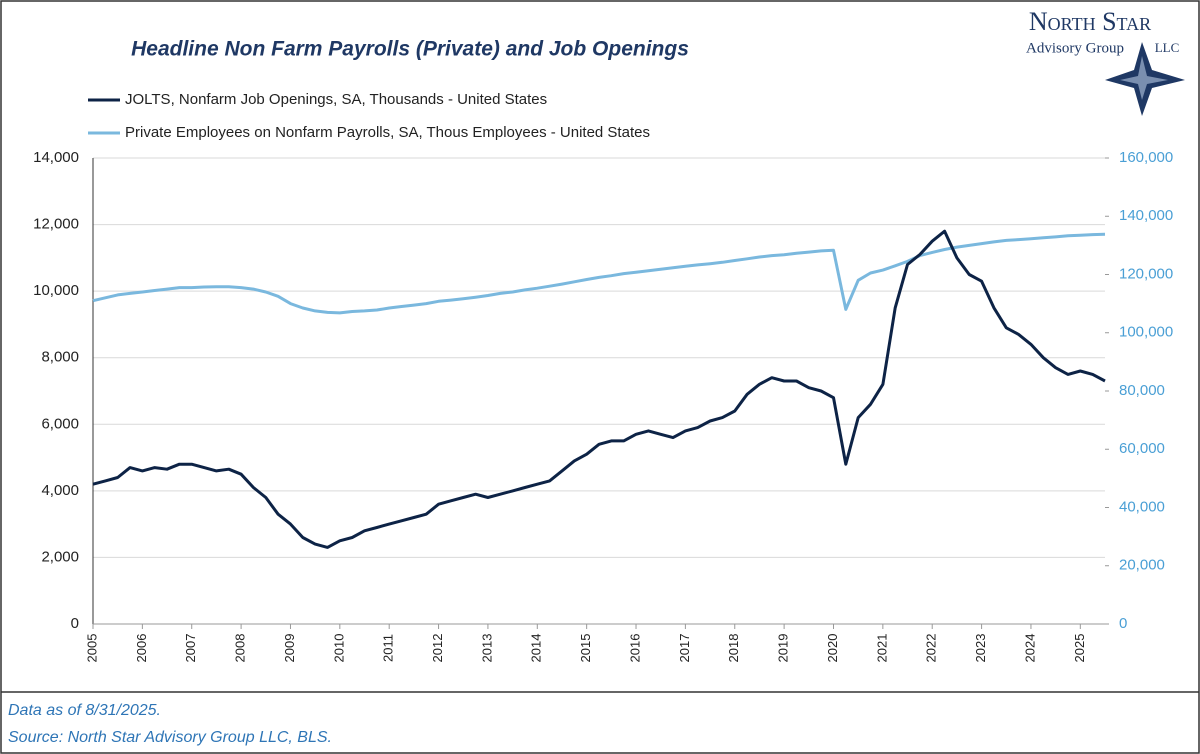 This screenshot has width=1200, height=754. Describe the element at coordinates (388, 648) in the screenshot. I see `x-tick-label: 2011` at that location.